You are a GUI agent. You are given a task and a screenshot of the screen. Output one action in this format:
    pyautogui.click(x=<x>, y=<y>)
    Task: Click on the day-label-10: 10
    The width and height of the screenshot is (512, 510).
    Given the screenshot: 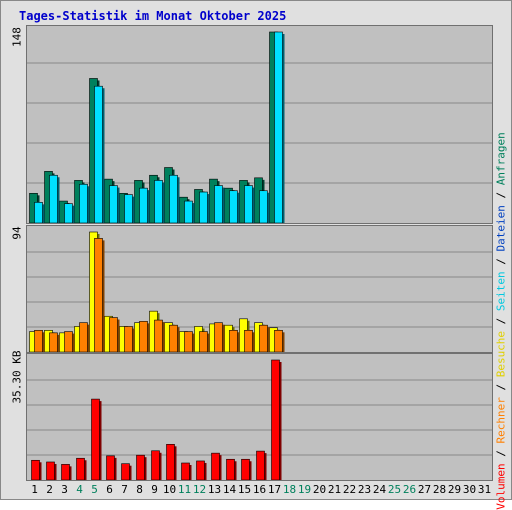 What is the action you would take?
    pyautogui.click(x=169, y=489)
    